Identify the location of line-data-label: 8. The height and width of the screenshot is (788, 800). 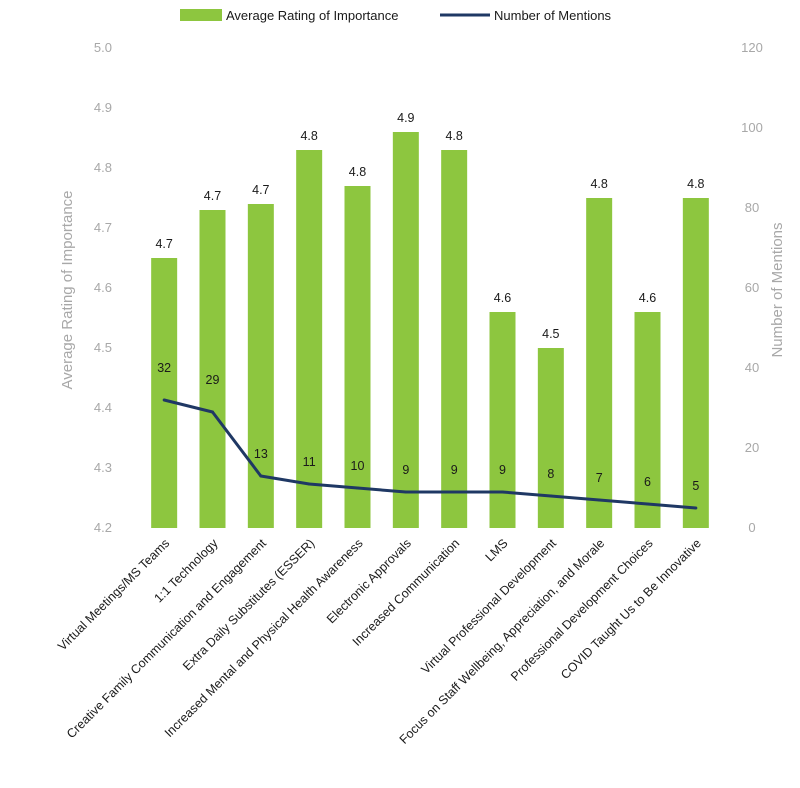
(550, 474).